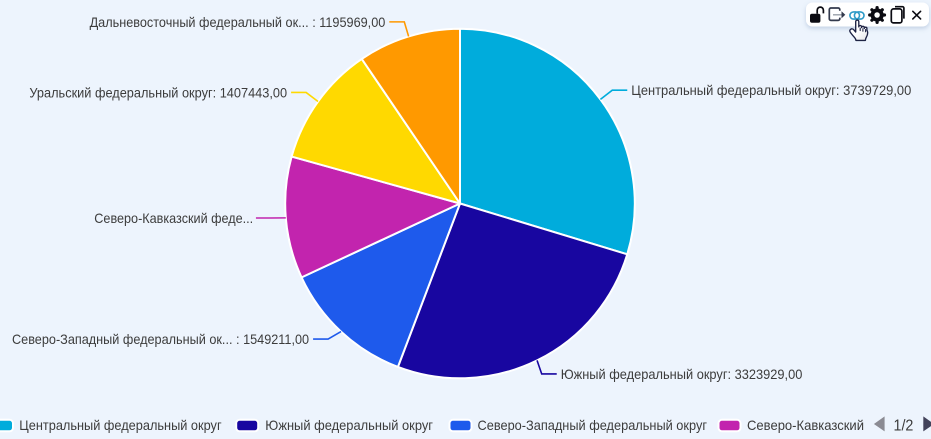  Describe the element at coordinates (682, 374) in the screenshot. I see `svg-text:Южный федеральный округ: 33239: Южный федеральный округ: 3323929,00` at that location.